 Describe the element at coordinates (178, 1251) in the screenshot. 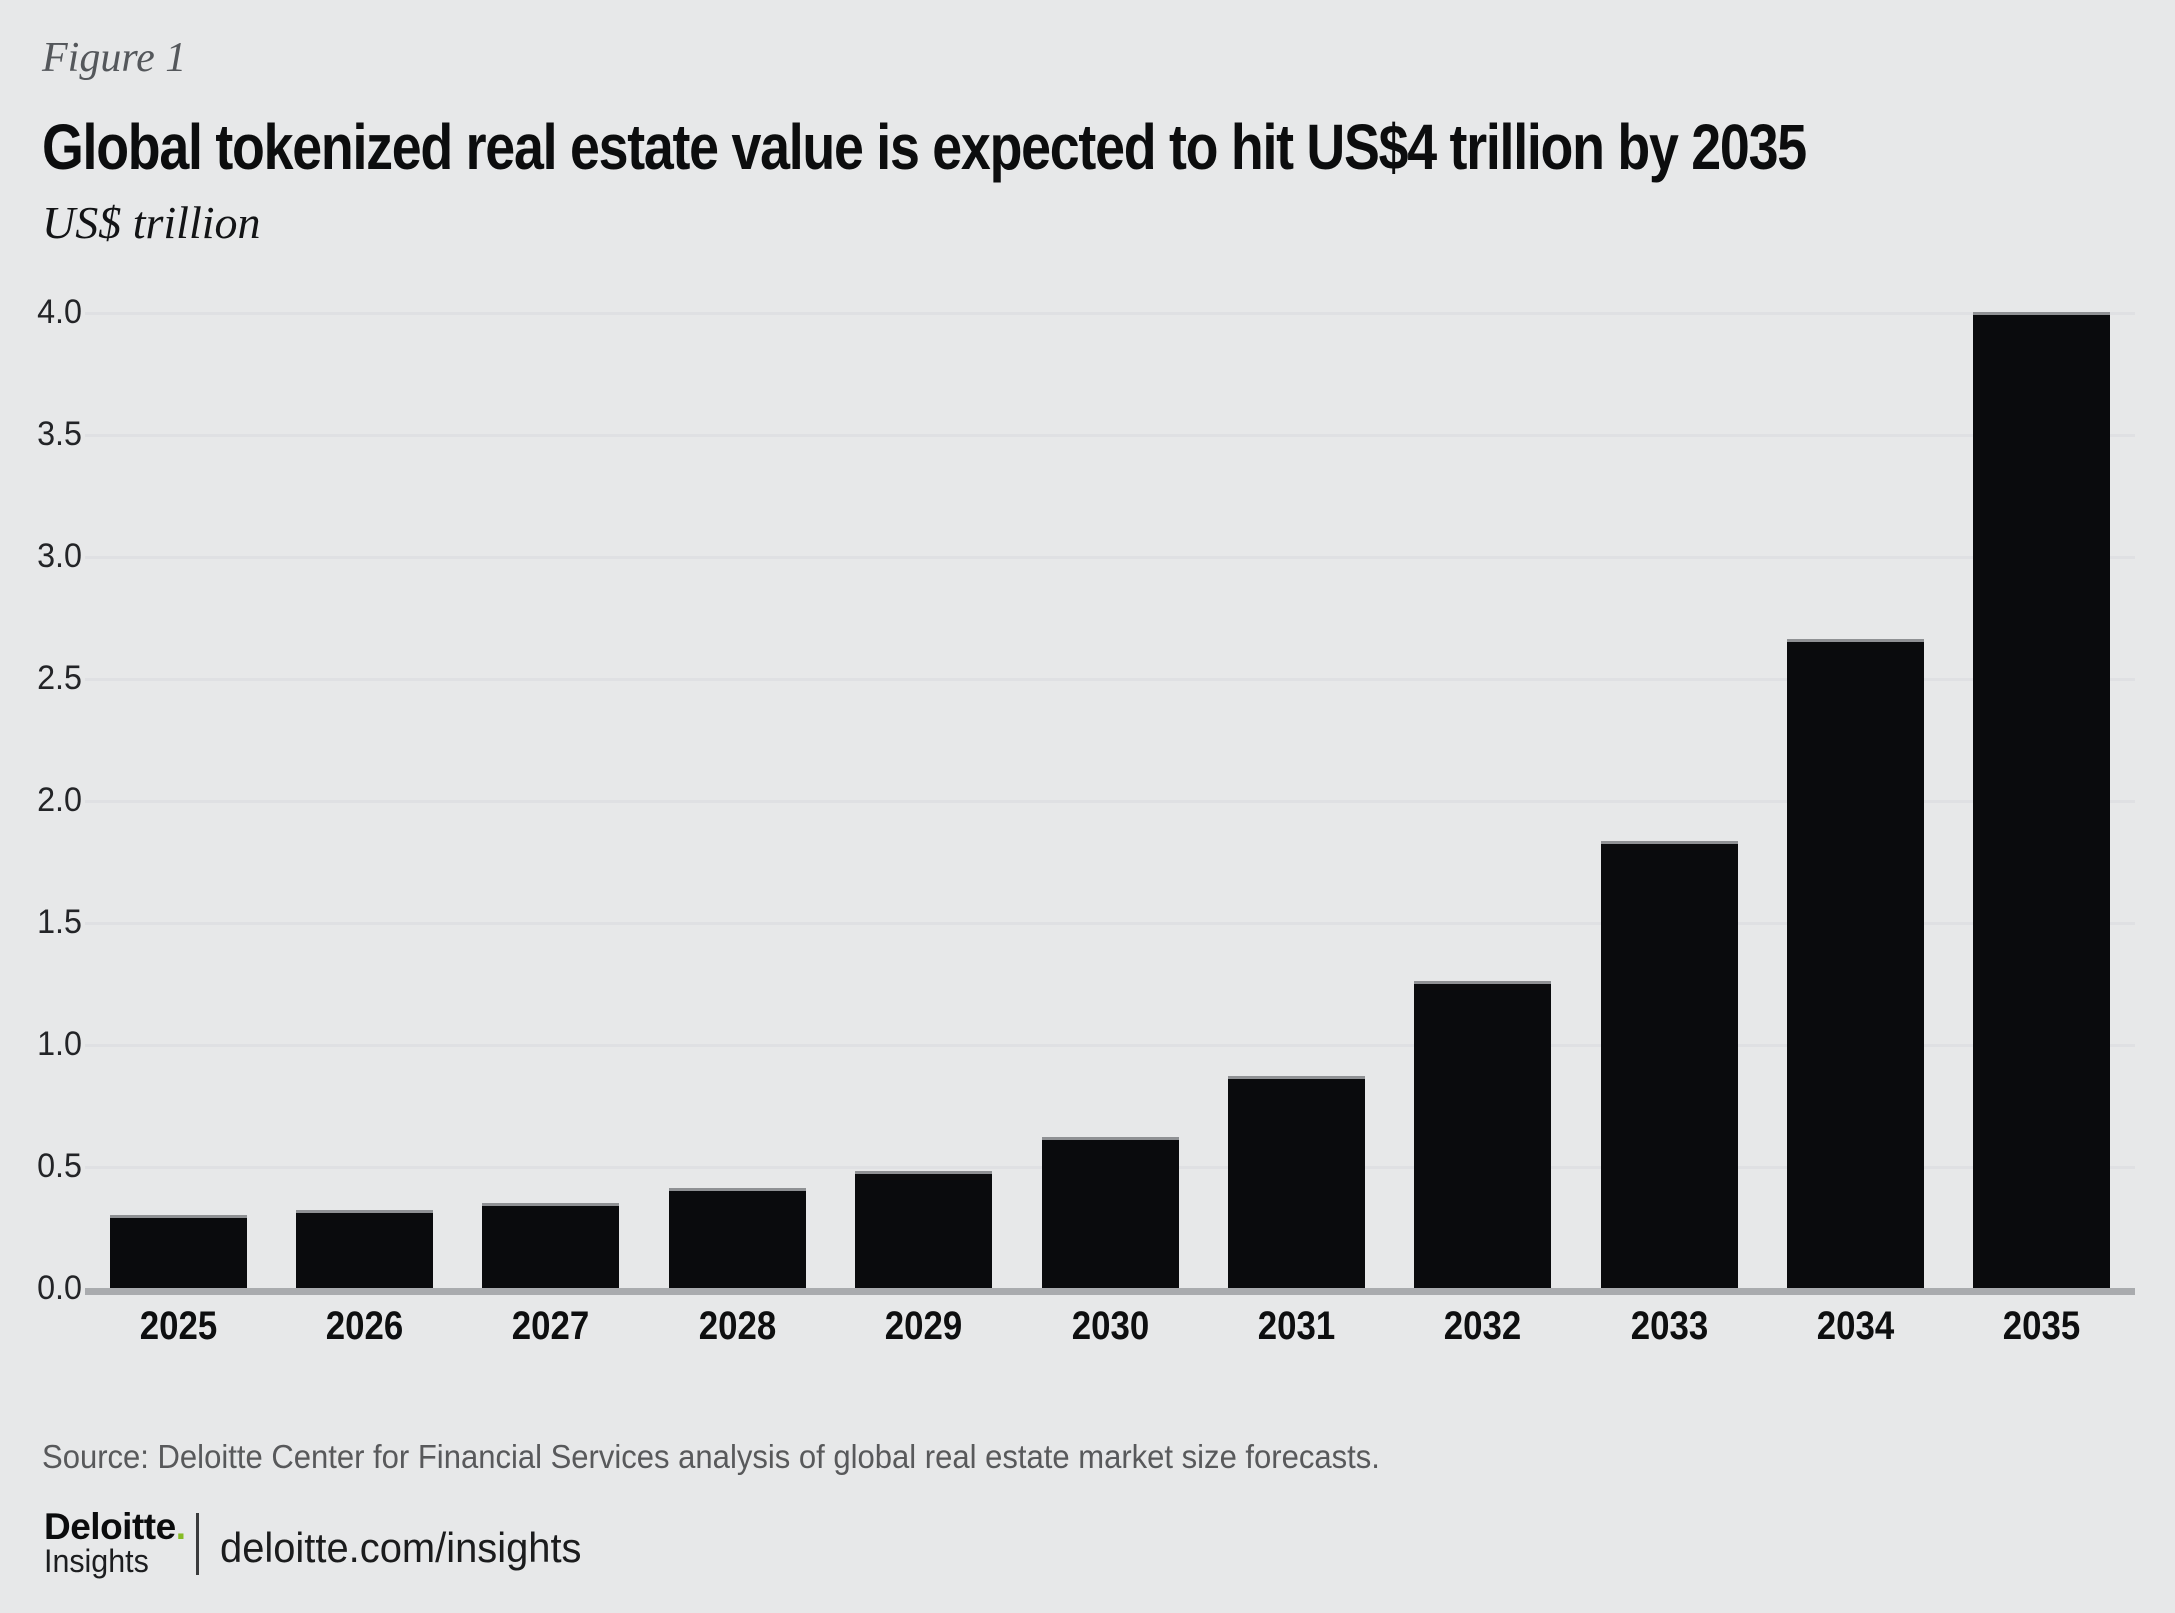

I see `bar-2025` at that location.